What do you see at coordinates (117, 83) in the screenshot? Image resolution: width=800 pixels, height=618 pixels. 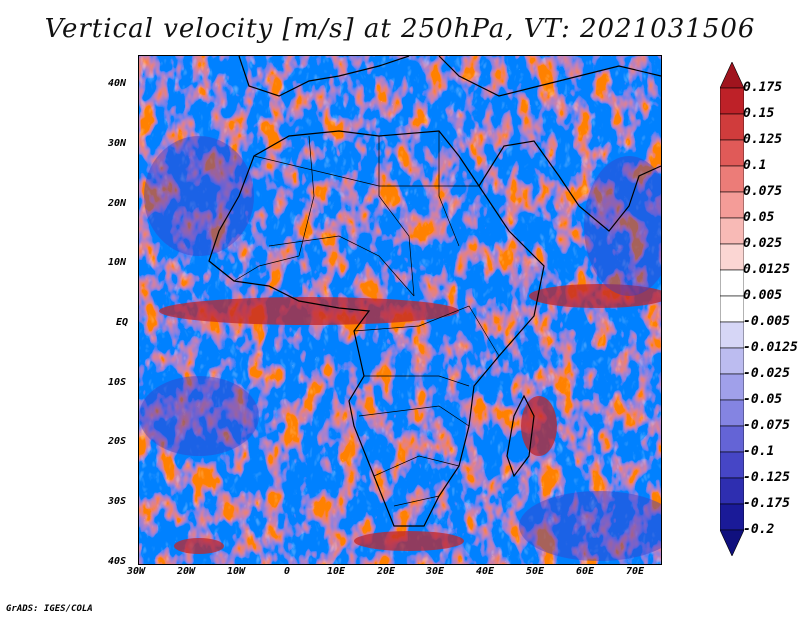 I see `lat-tick-40n: 40N` at bounding box center [117, 83].